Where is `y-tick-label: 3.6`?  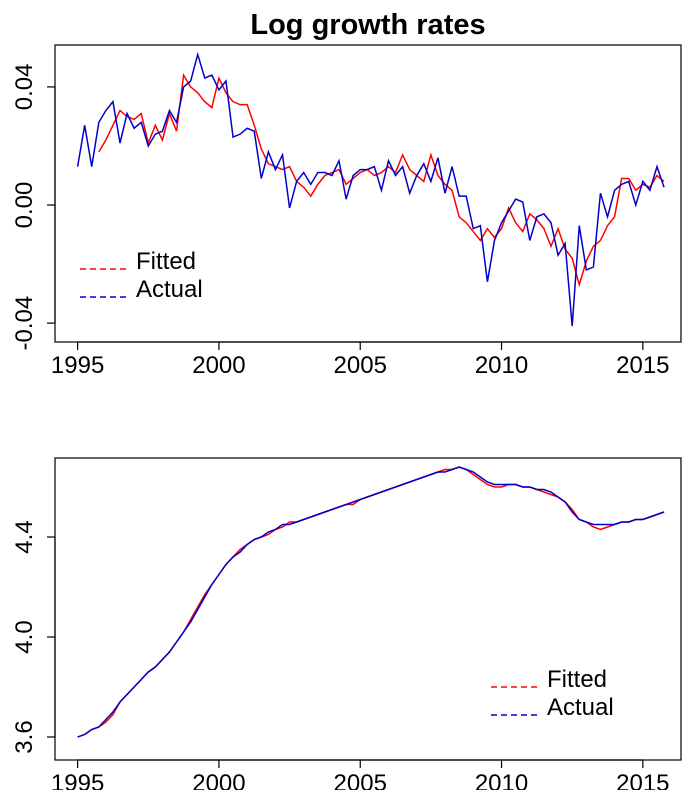 y-tick-label: 3.6 is located at coordinates (24, 736).